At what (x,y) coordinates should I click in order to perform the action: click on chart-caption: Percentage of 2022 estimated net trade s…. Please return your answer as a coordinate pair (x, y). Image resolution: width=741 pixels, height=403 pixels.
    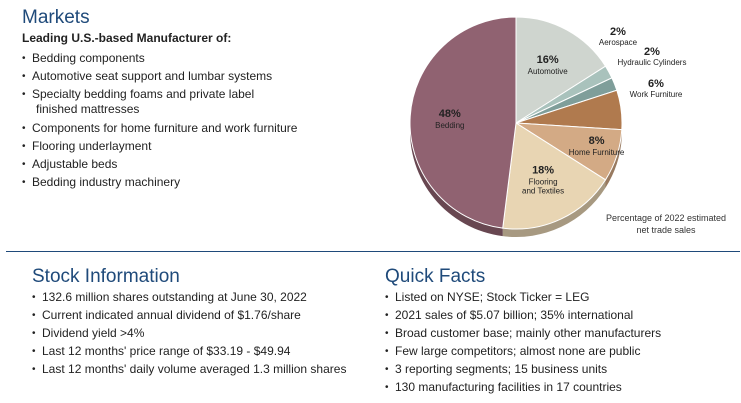
    Looking at the image, I should click on (666, 224).